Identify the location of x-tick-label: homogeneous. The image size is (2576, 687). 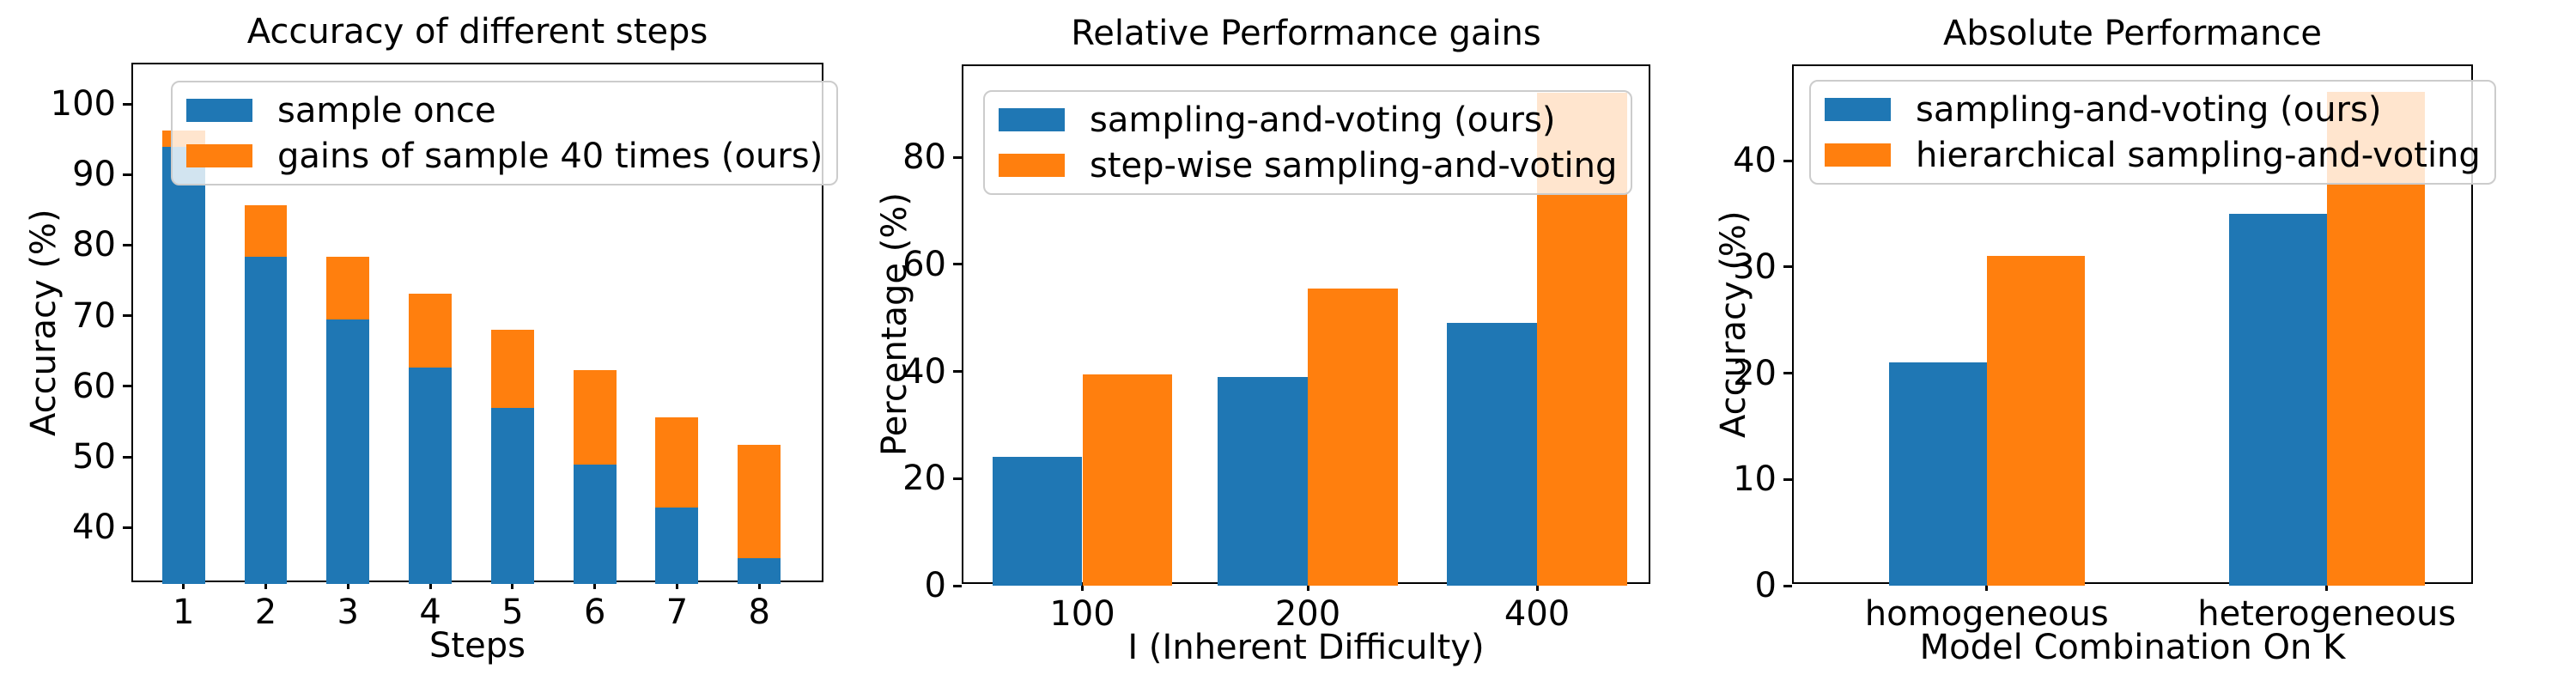
(1987, 614).